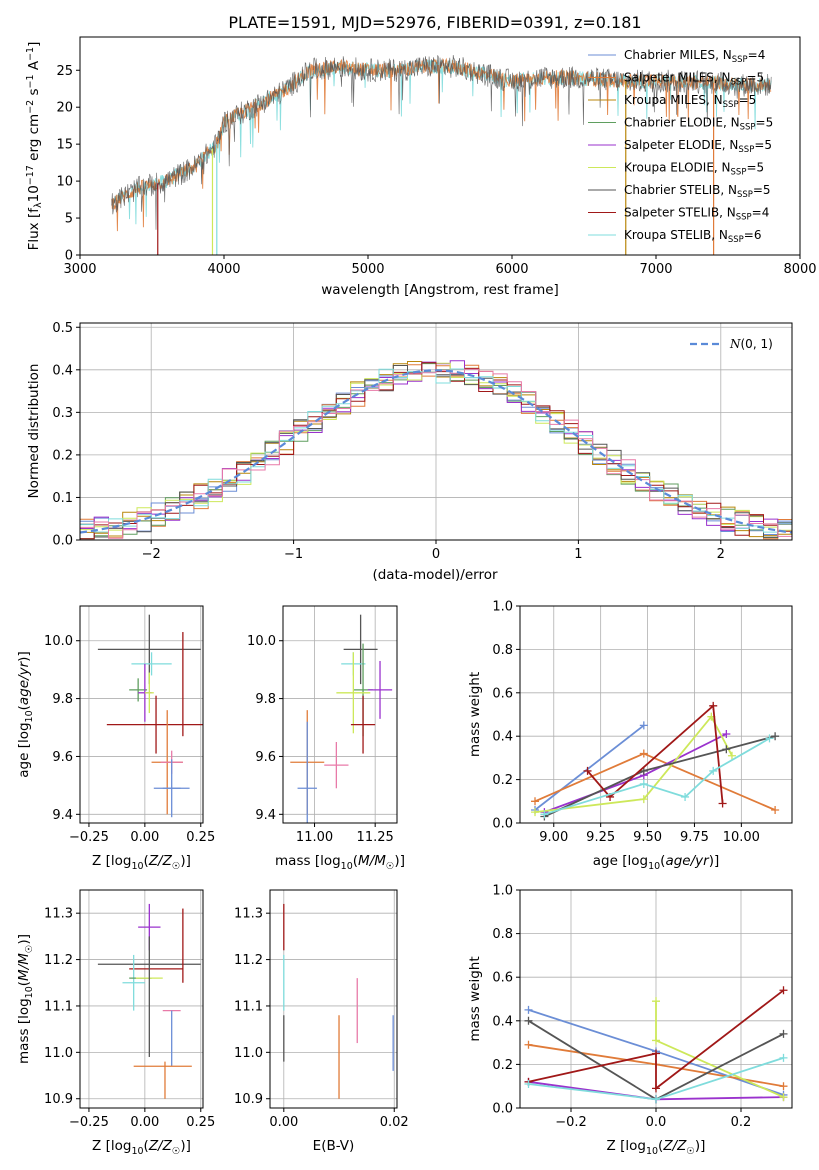 The image size is (819, 1170). I want to click on y-axis-label: age [log10(age/yr)], so click(25, 714).